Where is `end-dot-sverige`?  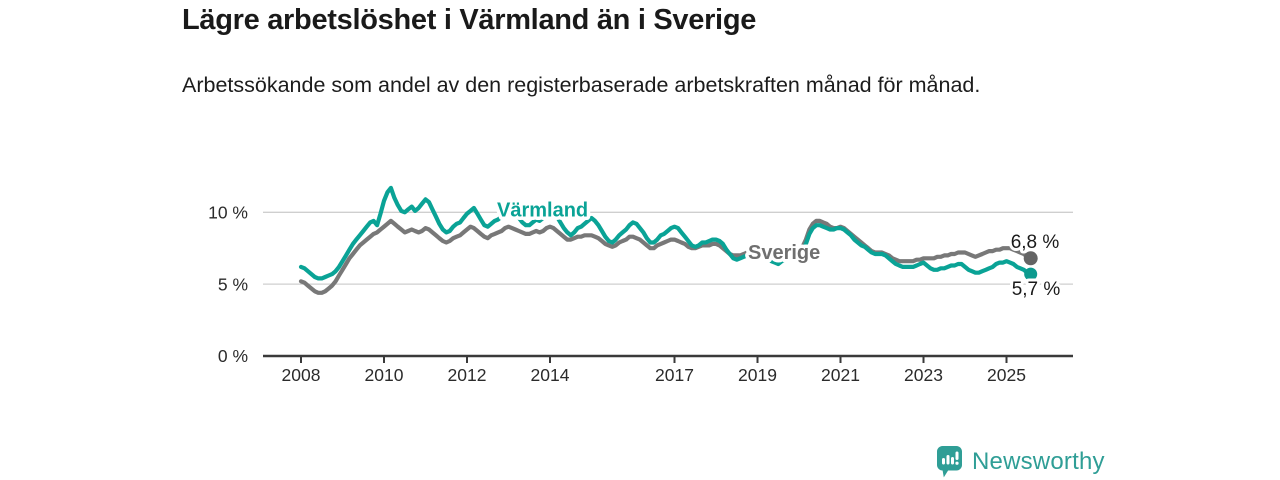
end-dot-sverige is located at coordinates (1030, 258).